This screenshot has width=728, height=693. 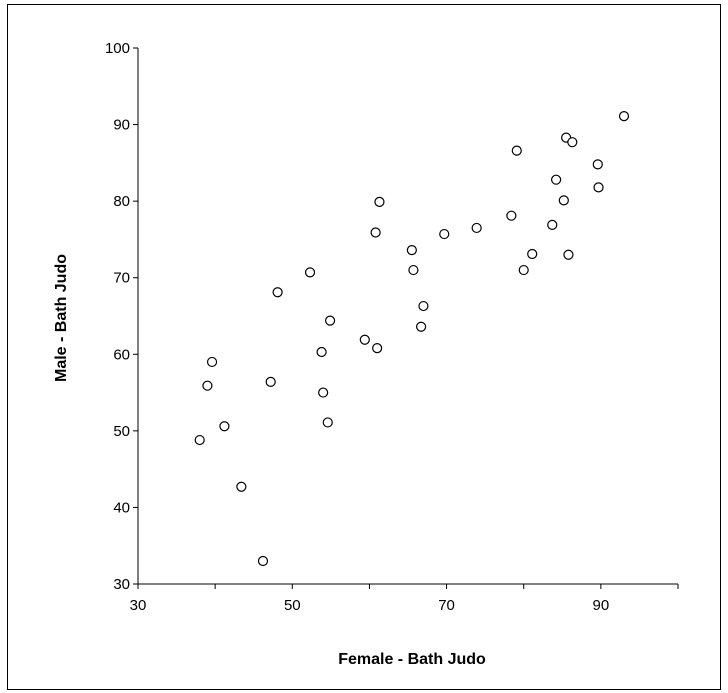 What do you see at coordinates (121, 278) in the screenshot?
I see `y-tick-label: 70` at bounding box center [121, 278].